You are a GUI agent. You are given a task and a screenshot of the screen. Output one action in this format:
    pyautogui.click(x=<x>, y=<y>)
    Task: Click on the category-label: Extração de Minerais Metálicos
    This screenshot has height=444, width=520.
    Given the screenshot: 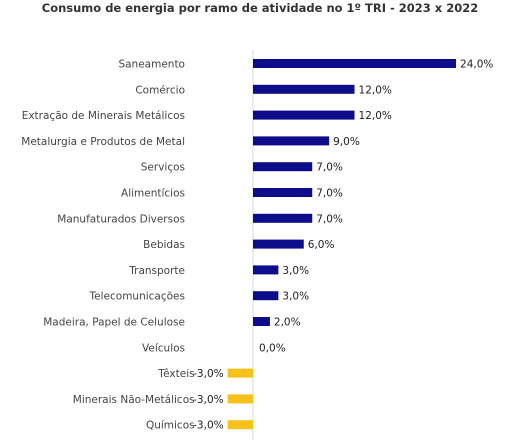 What is the action you would take?
    pyautogui.click(x=103, y=116)
    